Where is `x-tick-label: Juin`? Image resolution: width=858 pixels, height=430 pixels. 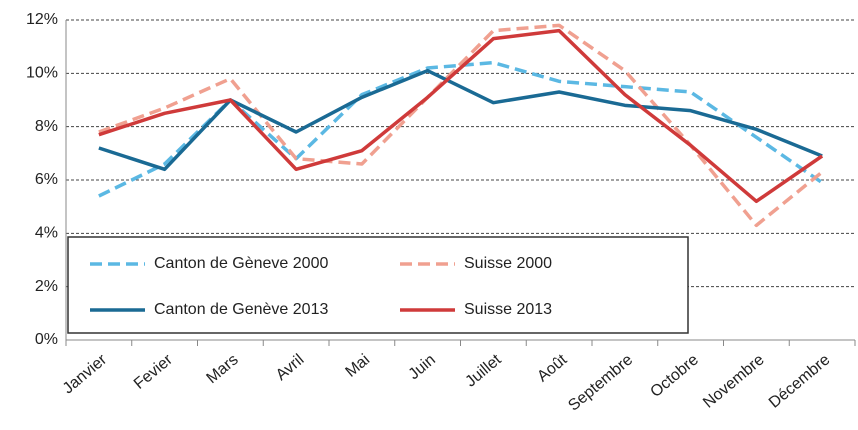 x-tick-label: Juin is located at coordinates (421, 367).